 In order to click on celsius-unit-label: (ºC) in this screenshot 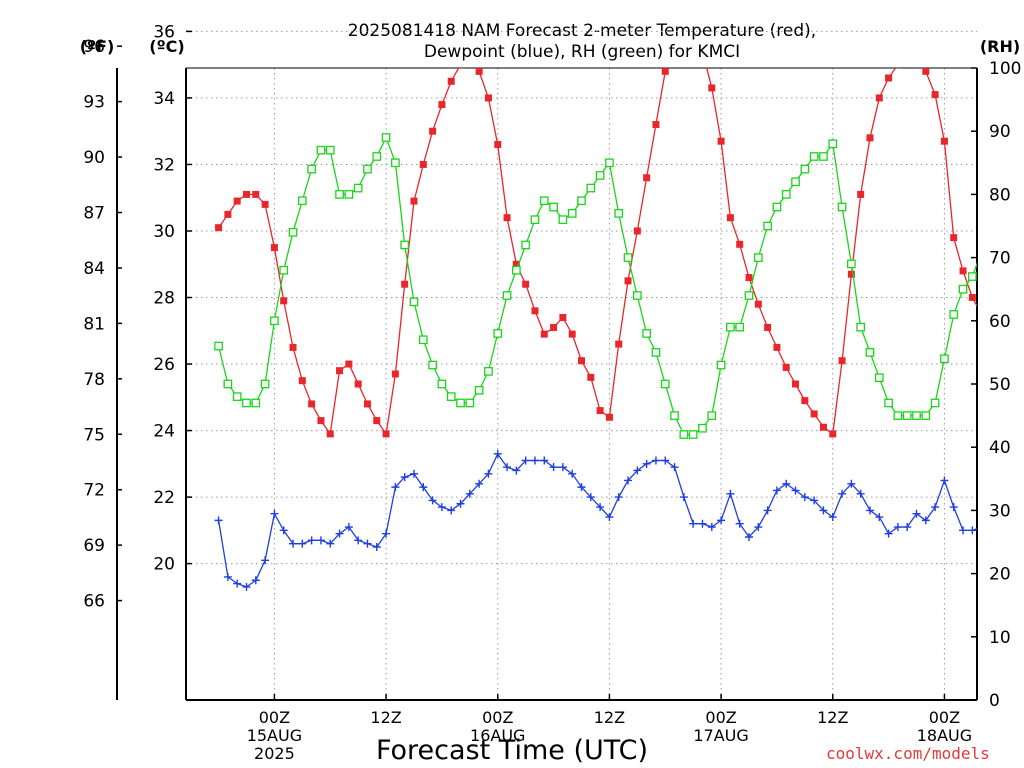, I will do `click(166, 46)`.